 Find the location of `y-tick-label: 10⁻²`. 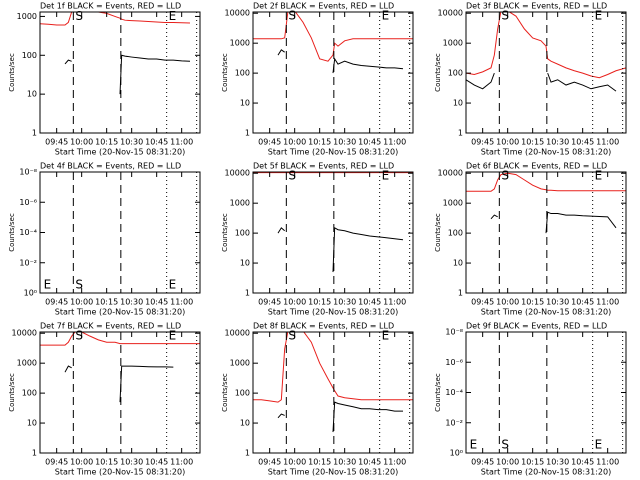

y-tick-label: 10⁻² is located at coordinates (454, 422).